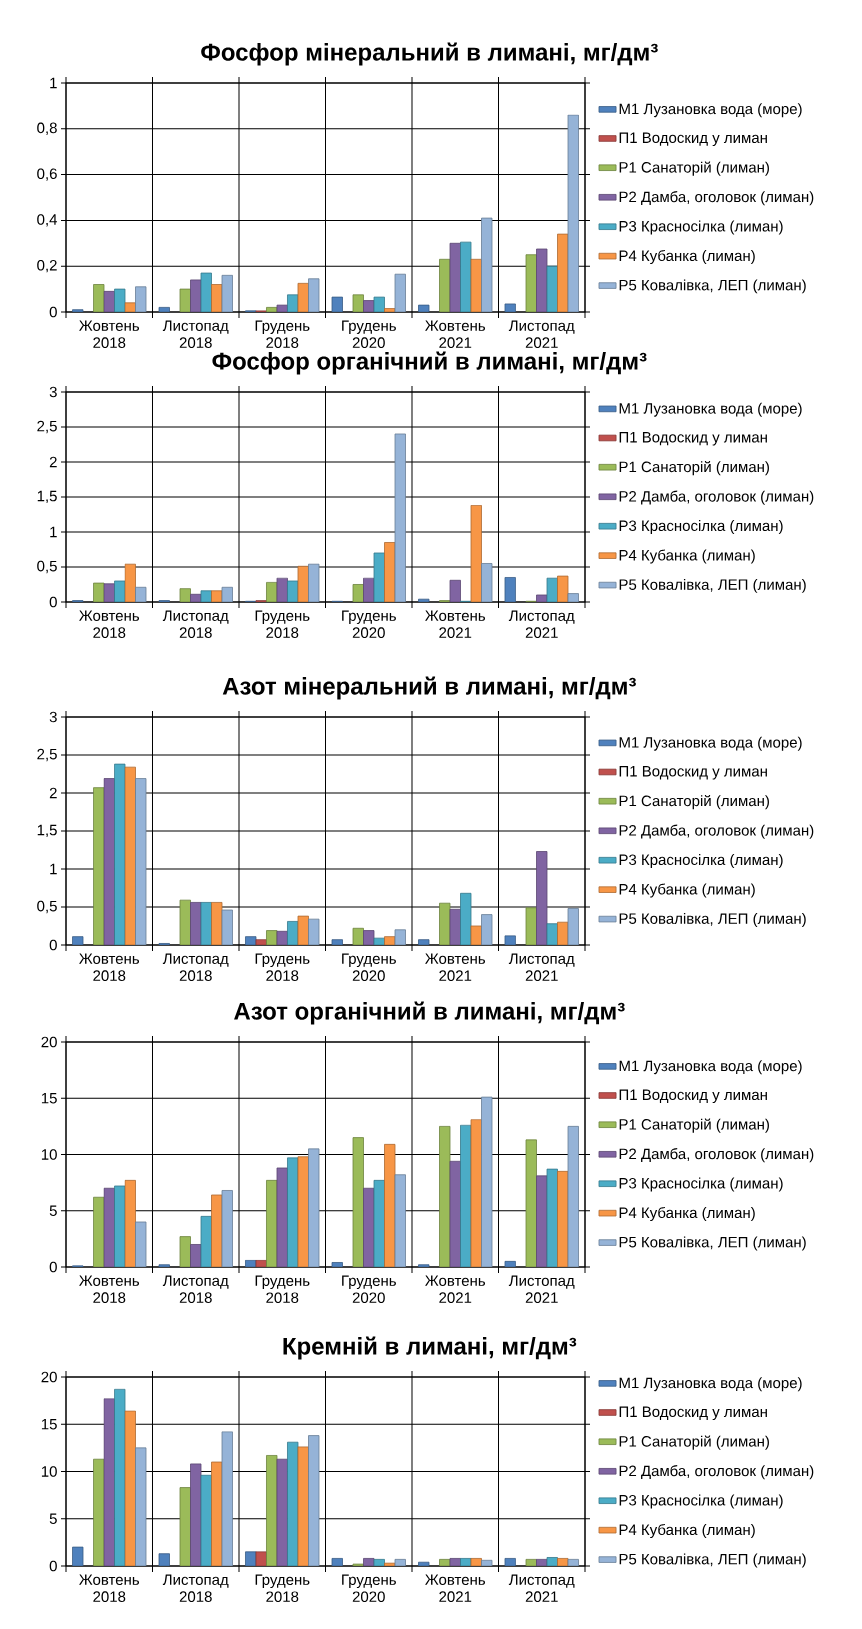  I want to click on y-tick-label: 0,6, so click(47, 174).